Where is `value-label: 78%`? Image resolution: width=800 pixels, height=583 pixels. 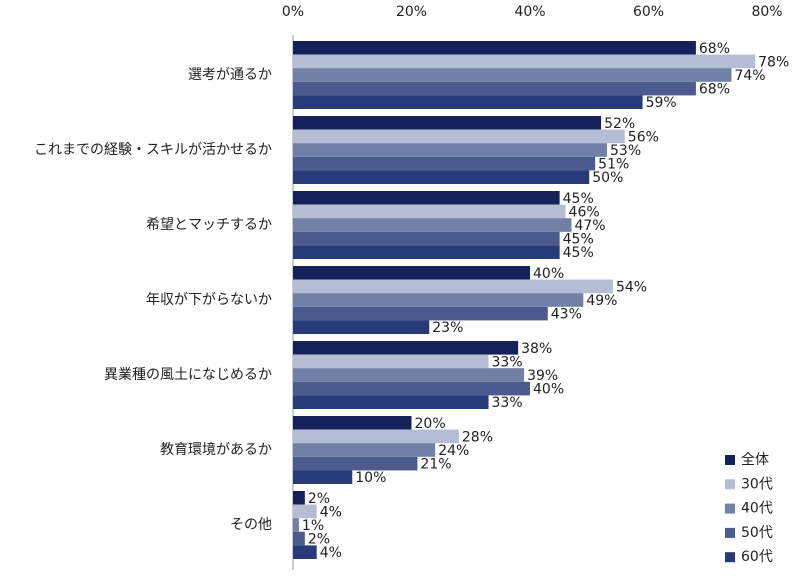
value-label: 78% is located at coordinates (773, 62).